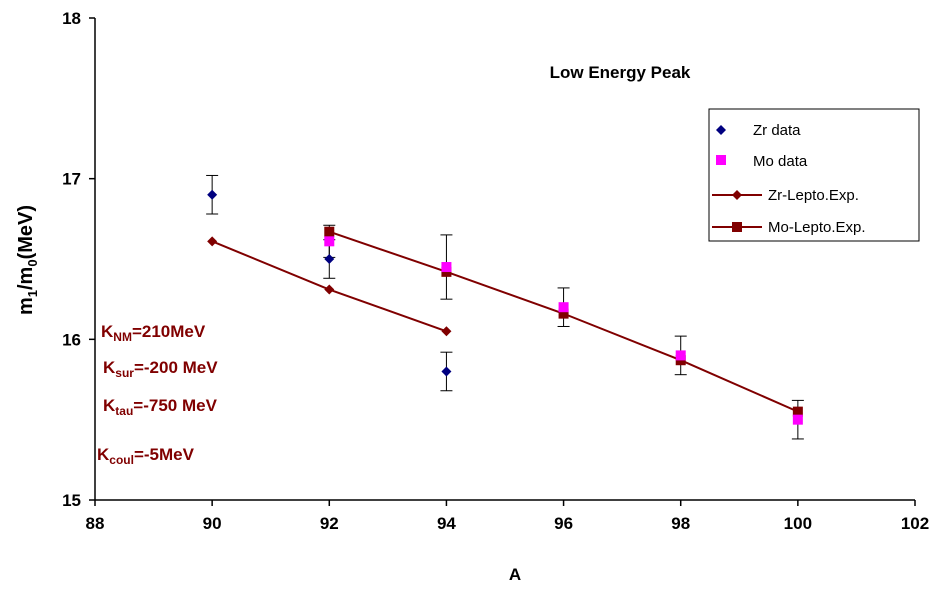 This screenshot has height=590, width=950. I want to click on legend-box, so click(814, 175).